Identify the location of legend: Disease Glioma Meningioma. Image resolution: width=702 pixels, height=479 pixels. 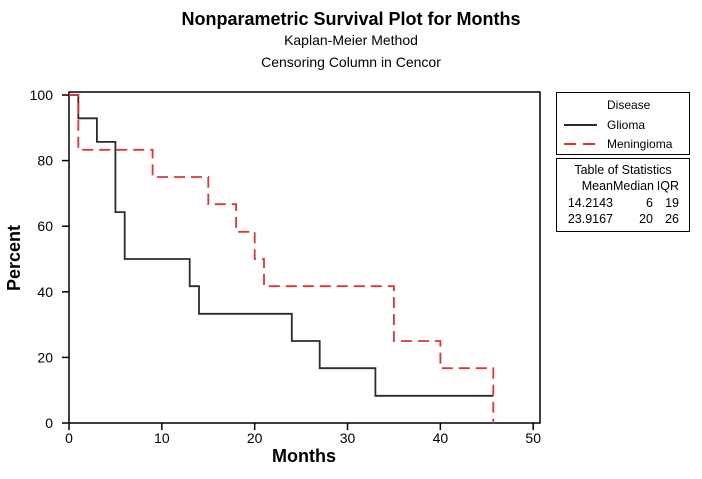
(623, 123).